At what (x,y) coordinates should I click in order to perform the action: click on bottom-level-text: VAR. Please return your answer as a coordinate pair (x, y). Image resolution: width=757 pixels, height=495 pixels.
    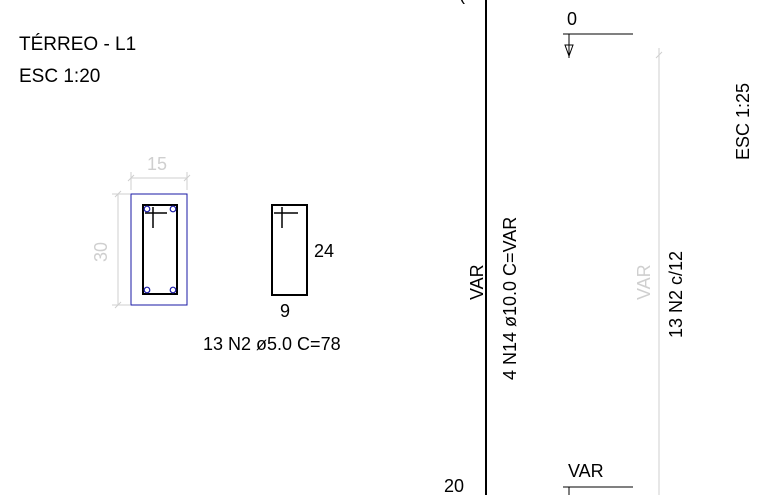
    Looking at the image, I should click on (586, 471).